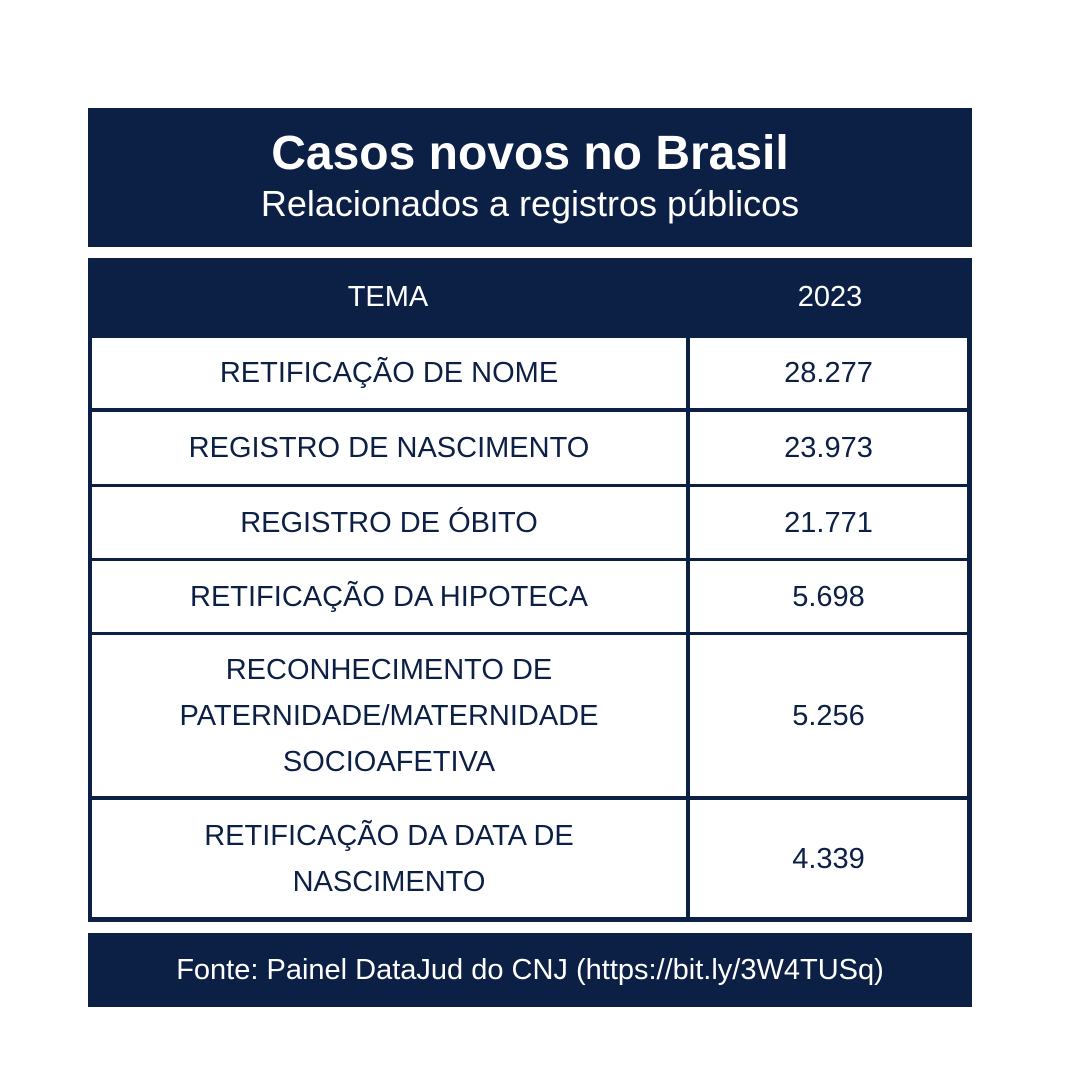 The width and height of the screenshot is (1080, 1080). Describe the element at coordinates (389, 596) in the screenshot. I see `row-tema: RETIFICAÇÃO DA HIPOTECA` at that location.